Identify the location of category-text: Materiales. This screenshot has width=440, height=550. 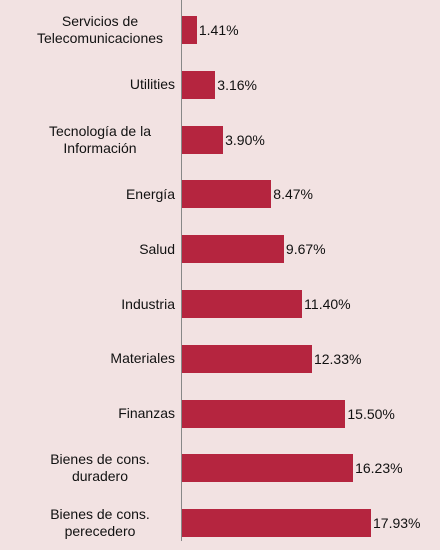
(142, 358).